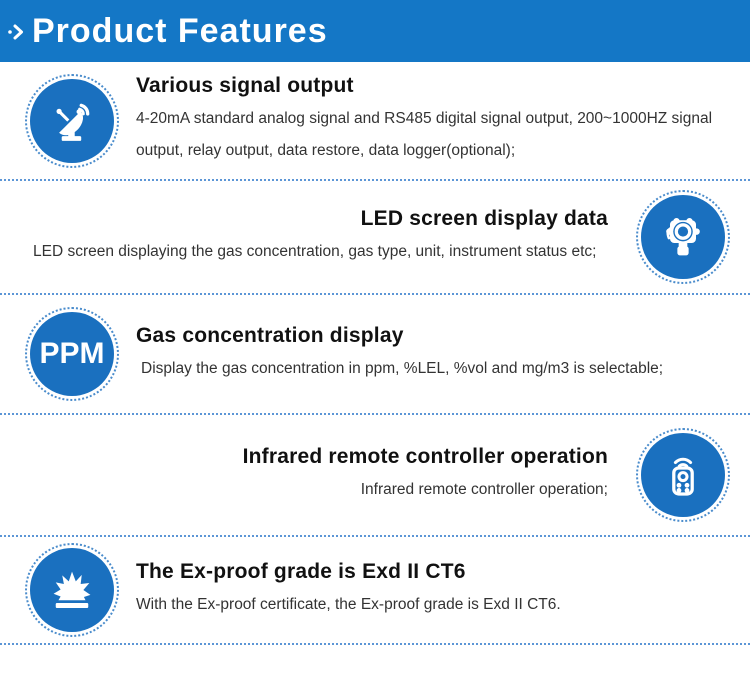 Image resolution: width=750 pixels, height=676 pixels. What do you see at coordinates (245, 85) in the screenshot?
I see `feature-title: Various signal output` at bounding box center [245, 85].